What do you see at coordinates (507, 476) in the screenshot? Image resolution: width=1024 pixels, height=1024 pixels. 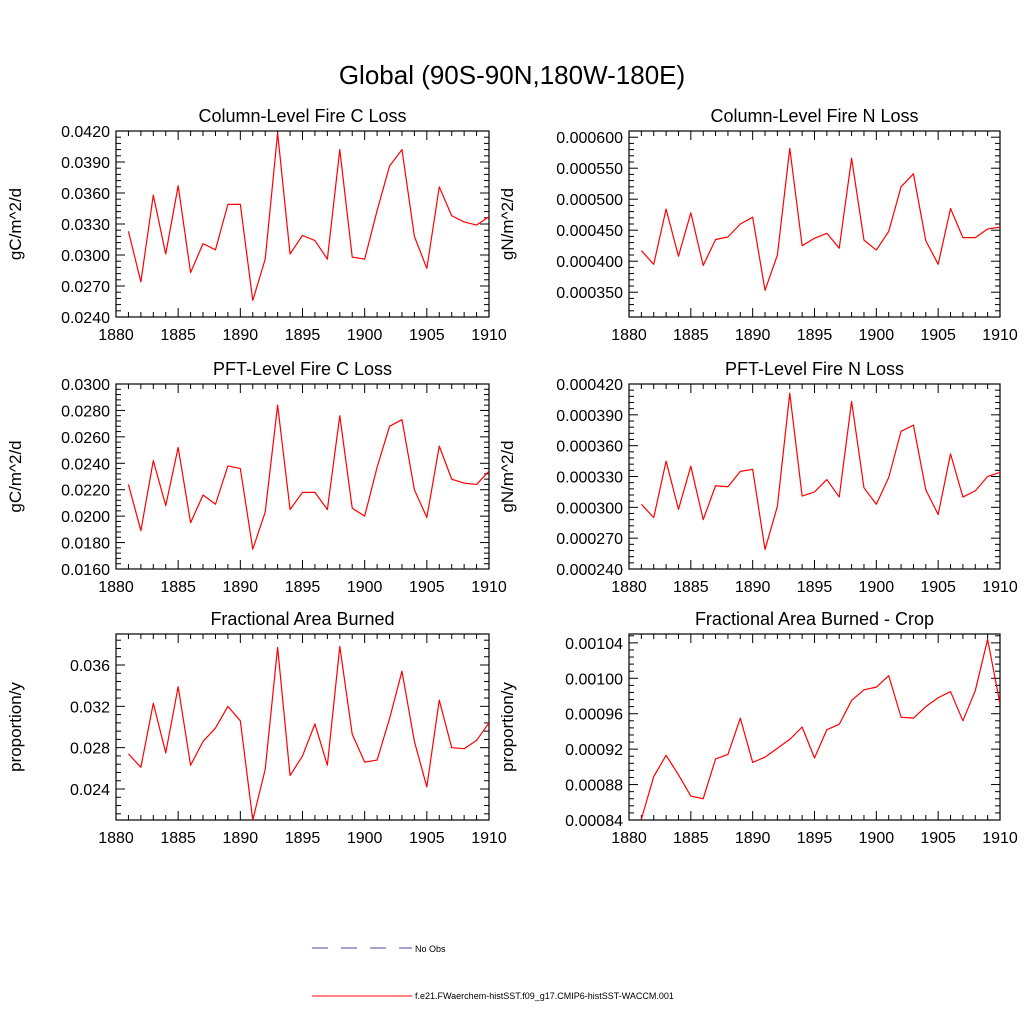 I see `y-axis-label: gN/m^2/d` at bounding box center [507, 476].